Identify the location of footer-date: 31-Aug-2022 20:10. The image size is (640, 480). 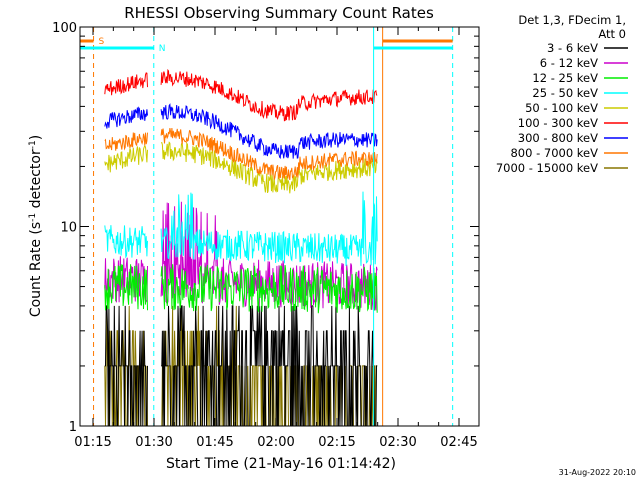
(597, 472).